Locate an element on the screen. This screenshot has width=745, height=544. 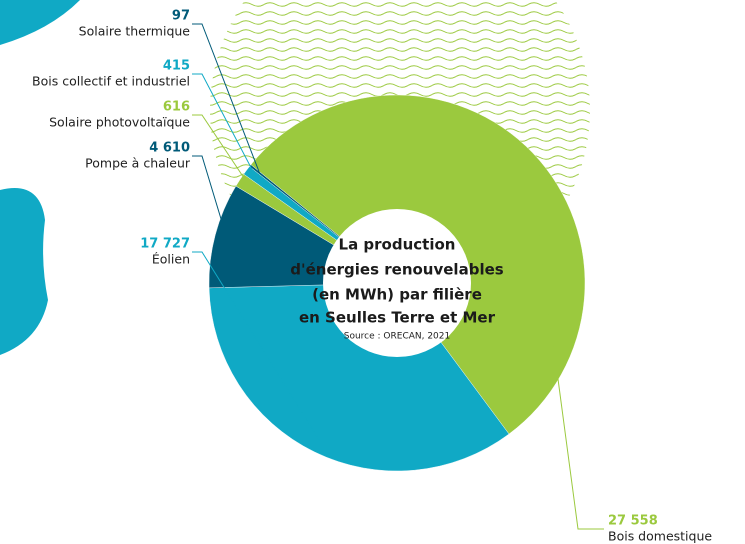
value-label: 97 is located at coordinates (181, 16).